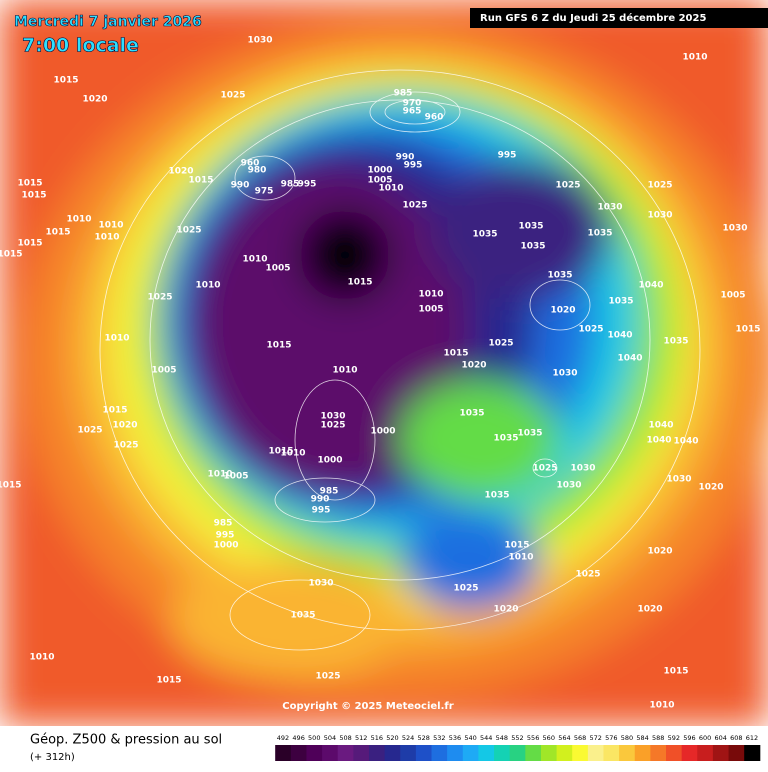  I want to click on colorbar-tick-label: 592, so click(674, 738).